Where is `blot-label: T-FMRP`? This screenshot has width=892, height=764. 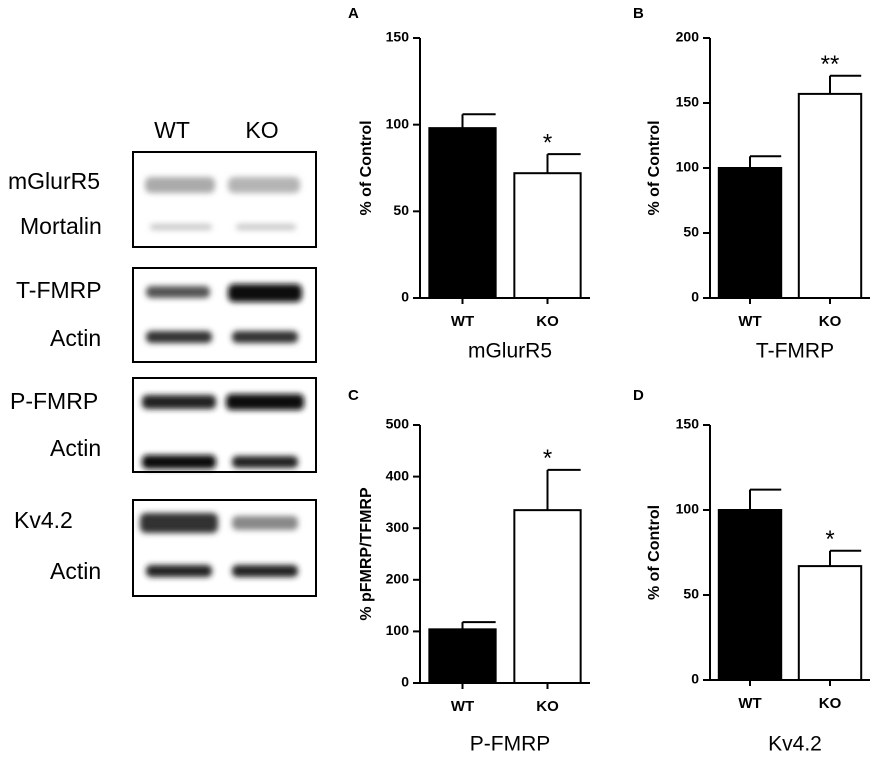 blot-label: T-FMRP is located at coordinates (59, 290).